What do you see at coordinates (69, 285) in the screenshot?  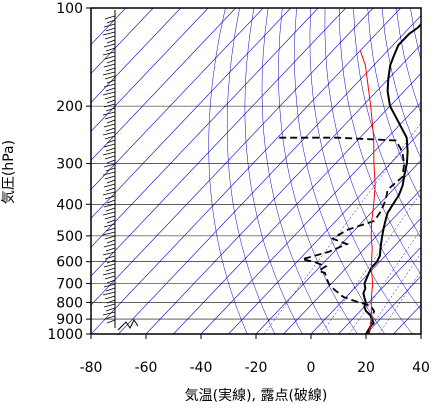 I see `y-tick-label: 700` at bounding box center [69, 285].